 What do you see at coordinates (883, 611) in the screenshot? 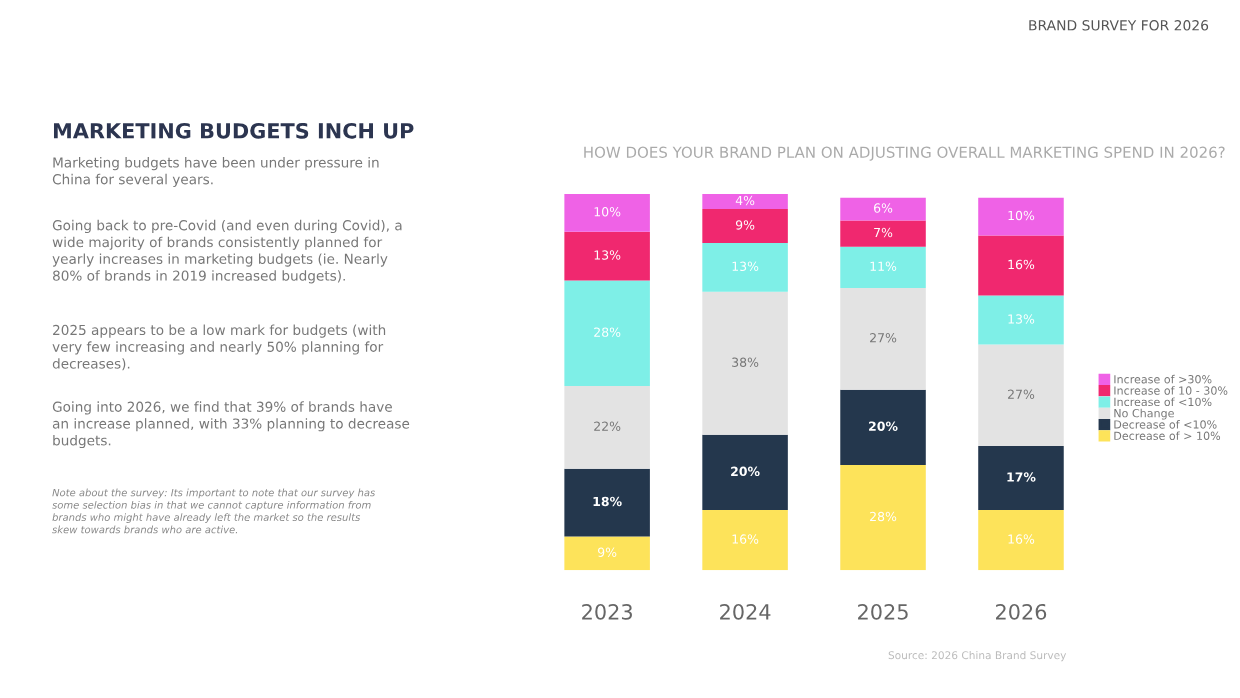
I see `x-tick-label: 2025` at bounding box center [883, 611].